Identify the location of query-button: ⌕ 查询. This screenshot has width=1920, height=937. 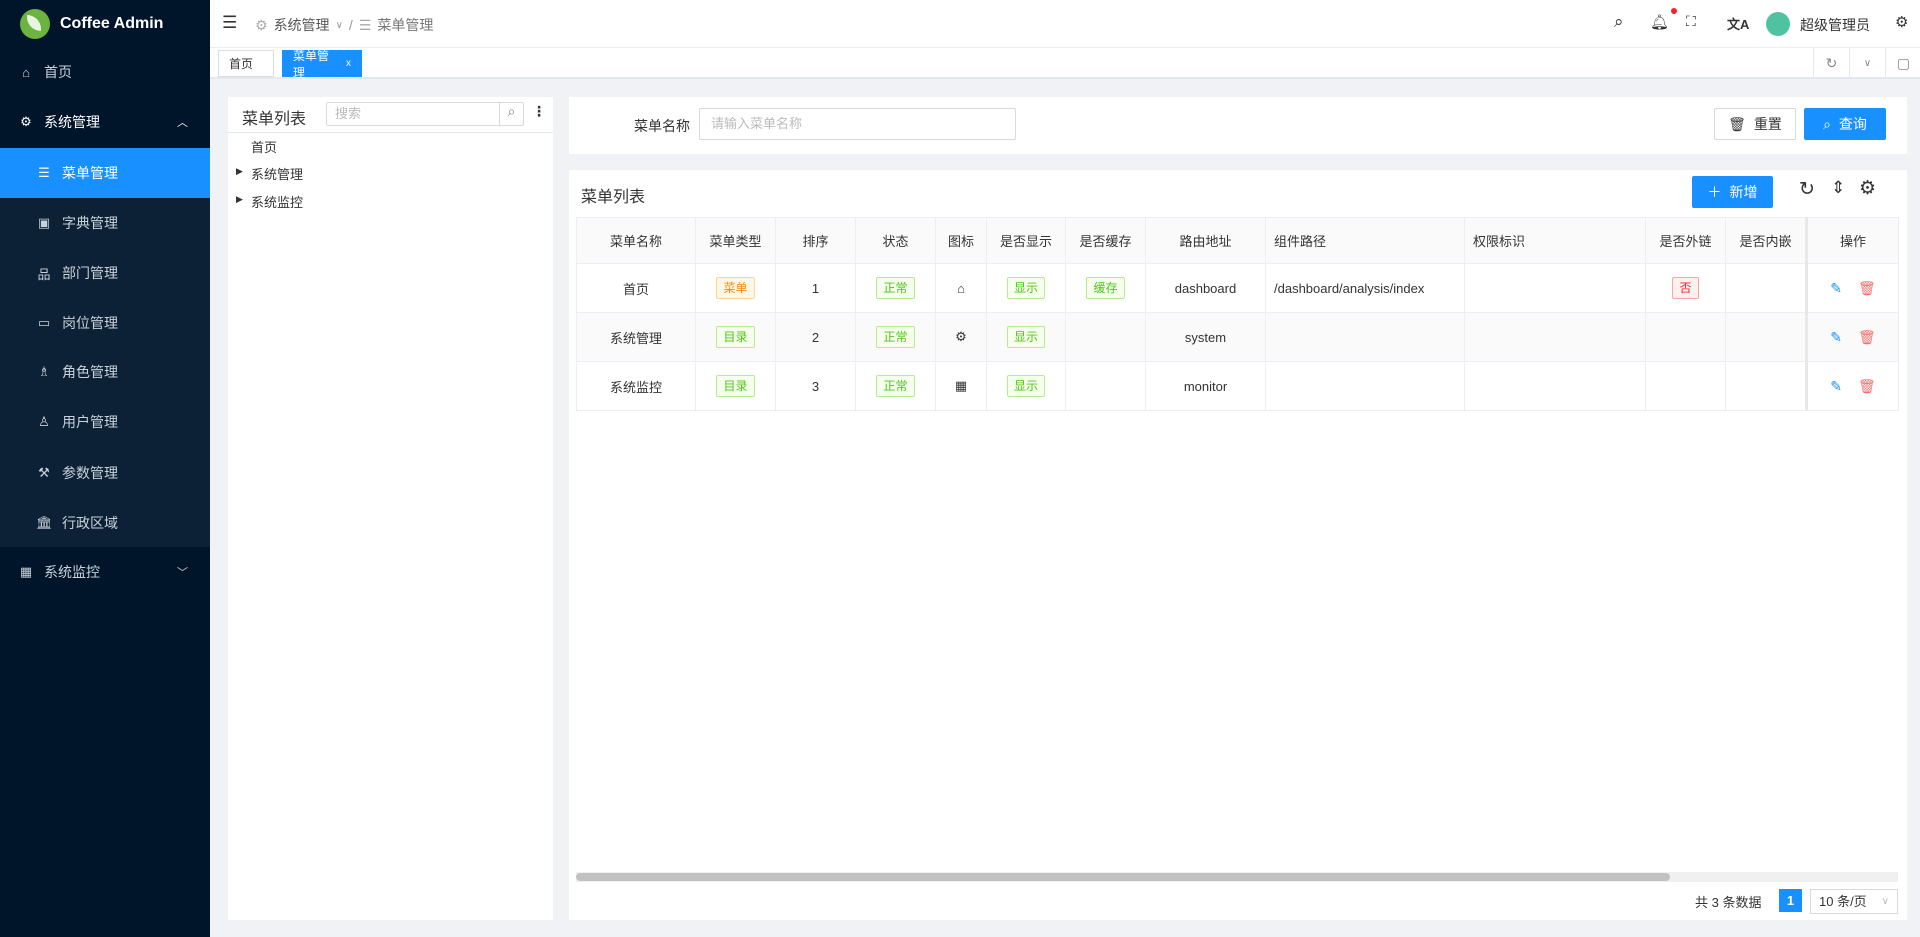
(1845, 124).